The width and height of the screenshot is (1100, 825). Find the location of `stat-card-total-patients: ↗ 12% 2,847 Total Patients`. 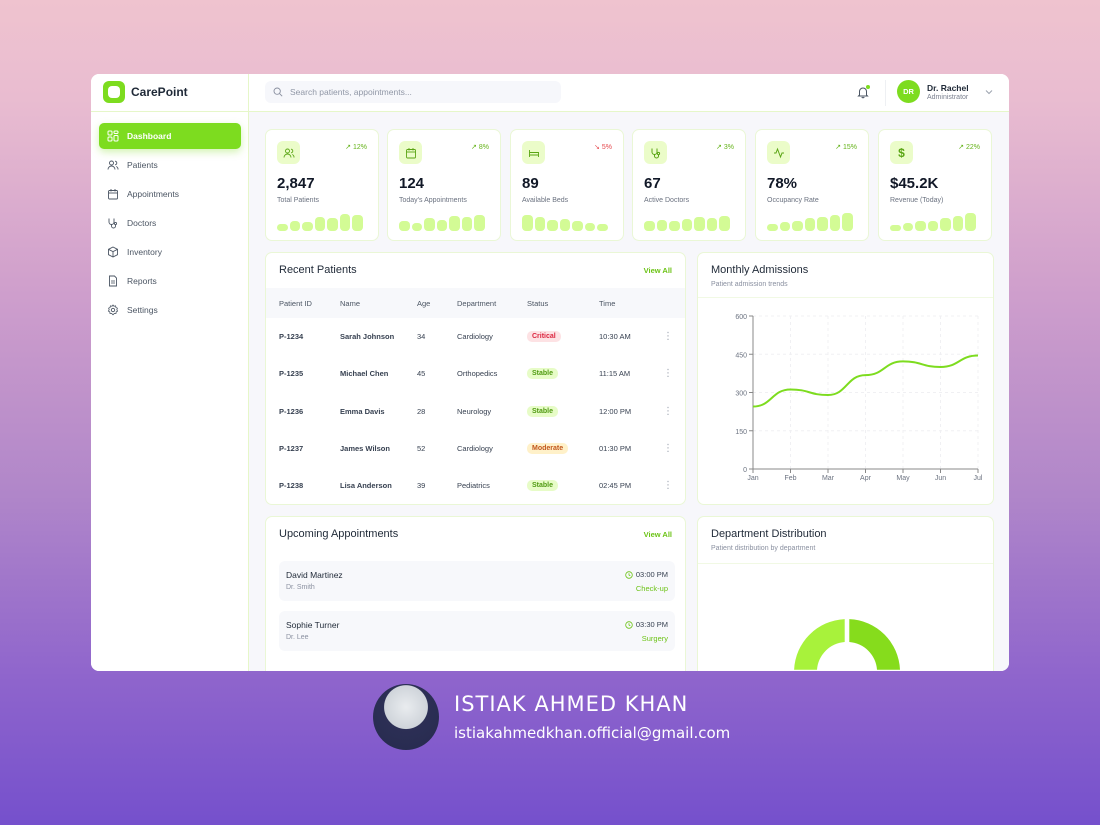

stat-card-total-patients: ↗ 12% 2,847 Total Patients is located at coordinates (322, 185).